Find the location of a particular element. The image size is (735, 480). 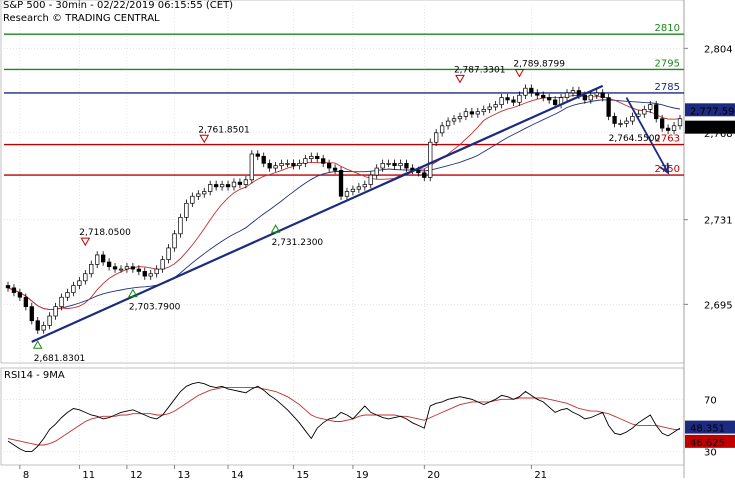

last-price-badge: 2,774.88 is located at coordinates (712, 129).